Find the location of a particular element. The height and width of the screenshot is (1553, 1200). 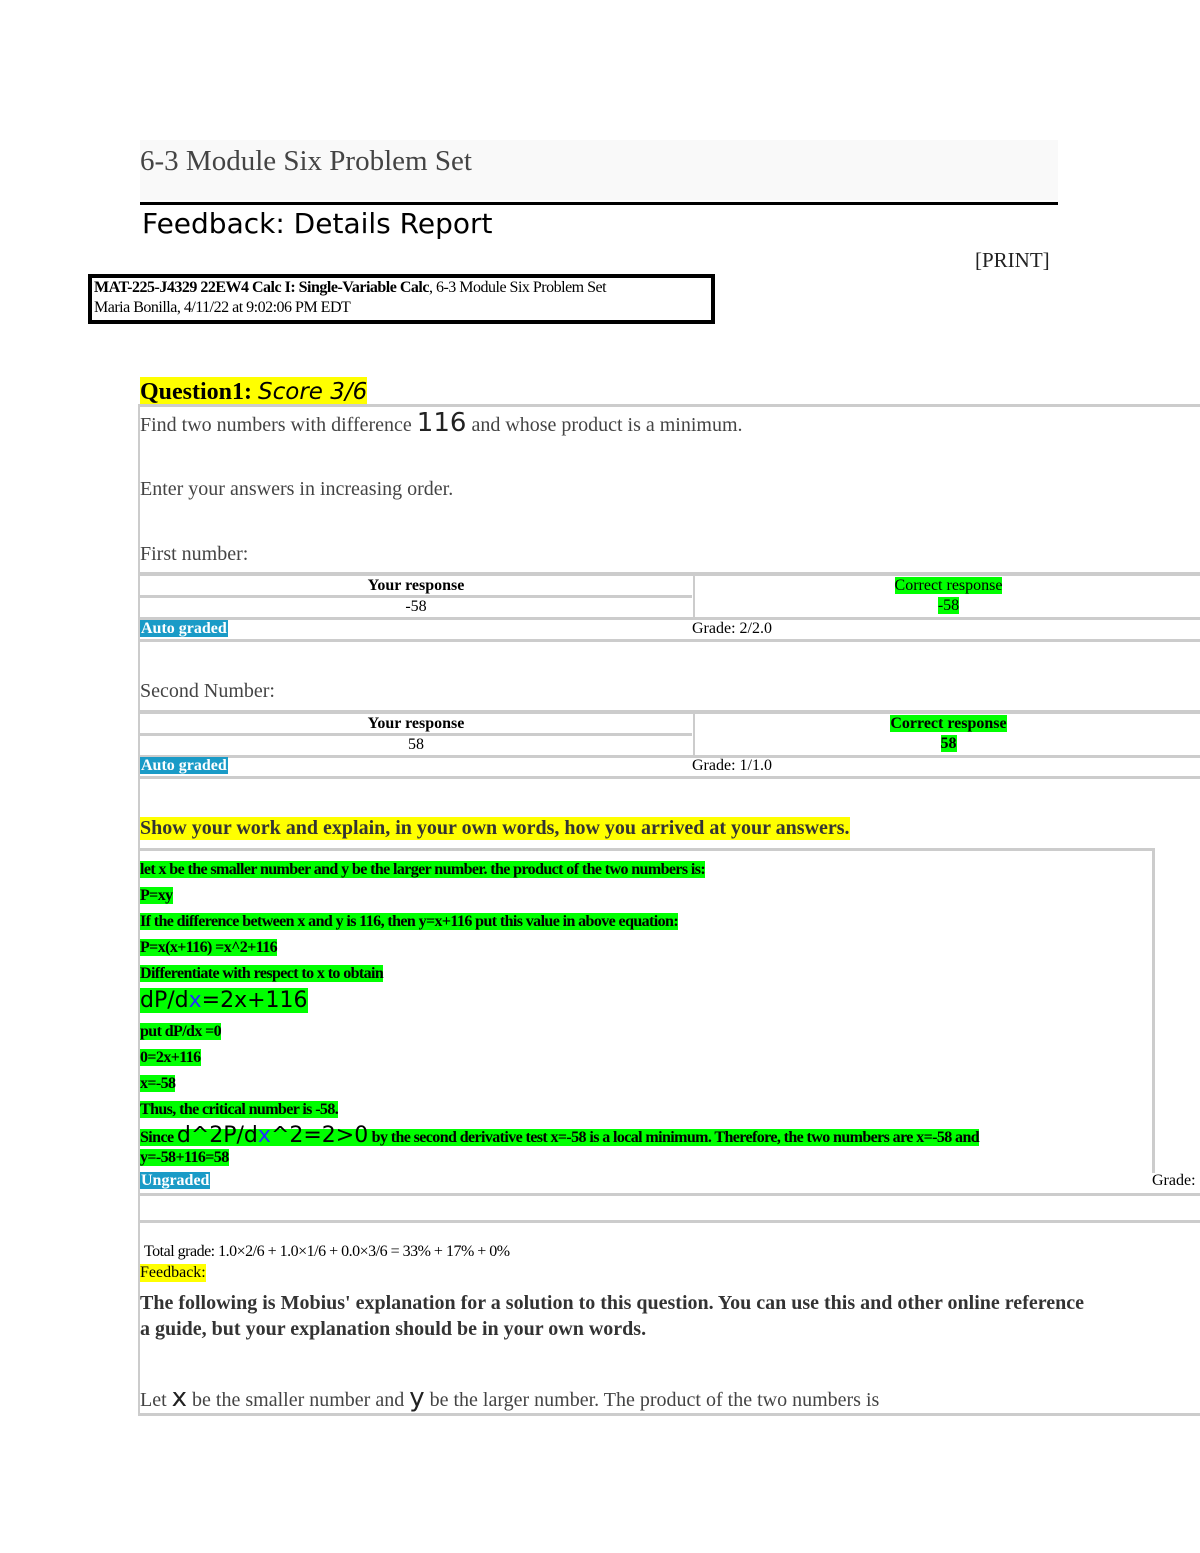

your-response-value: -58 is located at coordinates (416, 606).